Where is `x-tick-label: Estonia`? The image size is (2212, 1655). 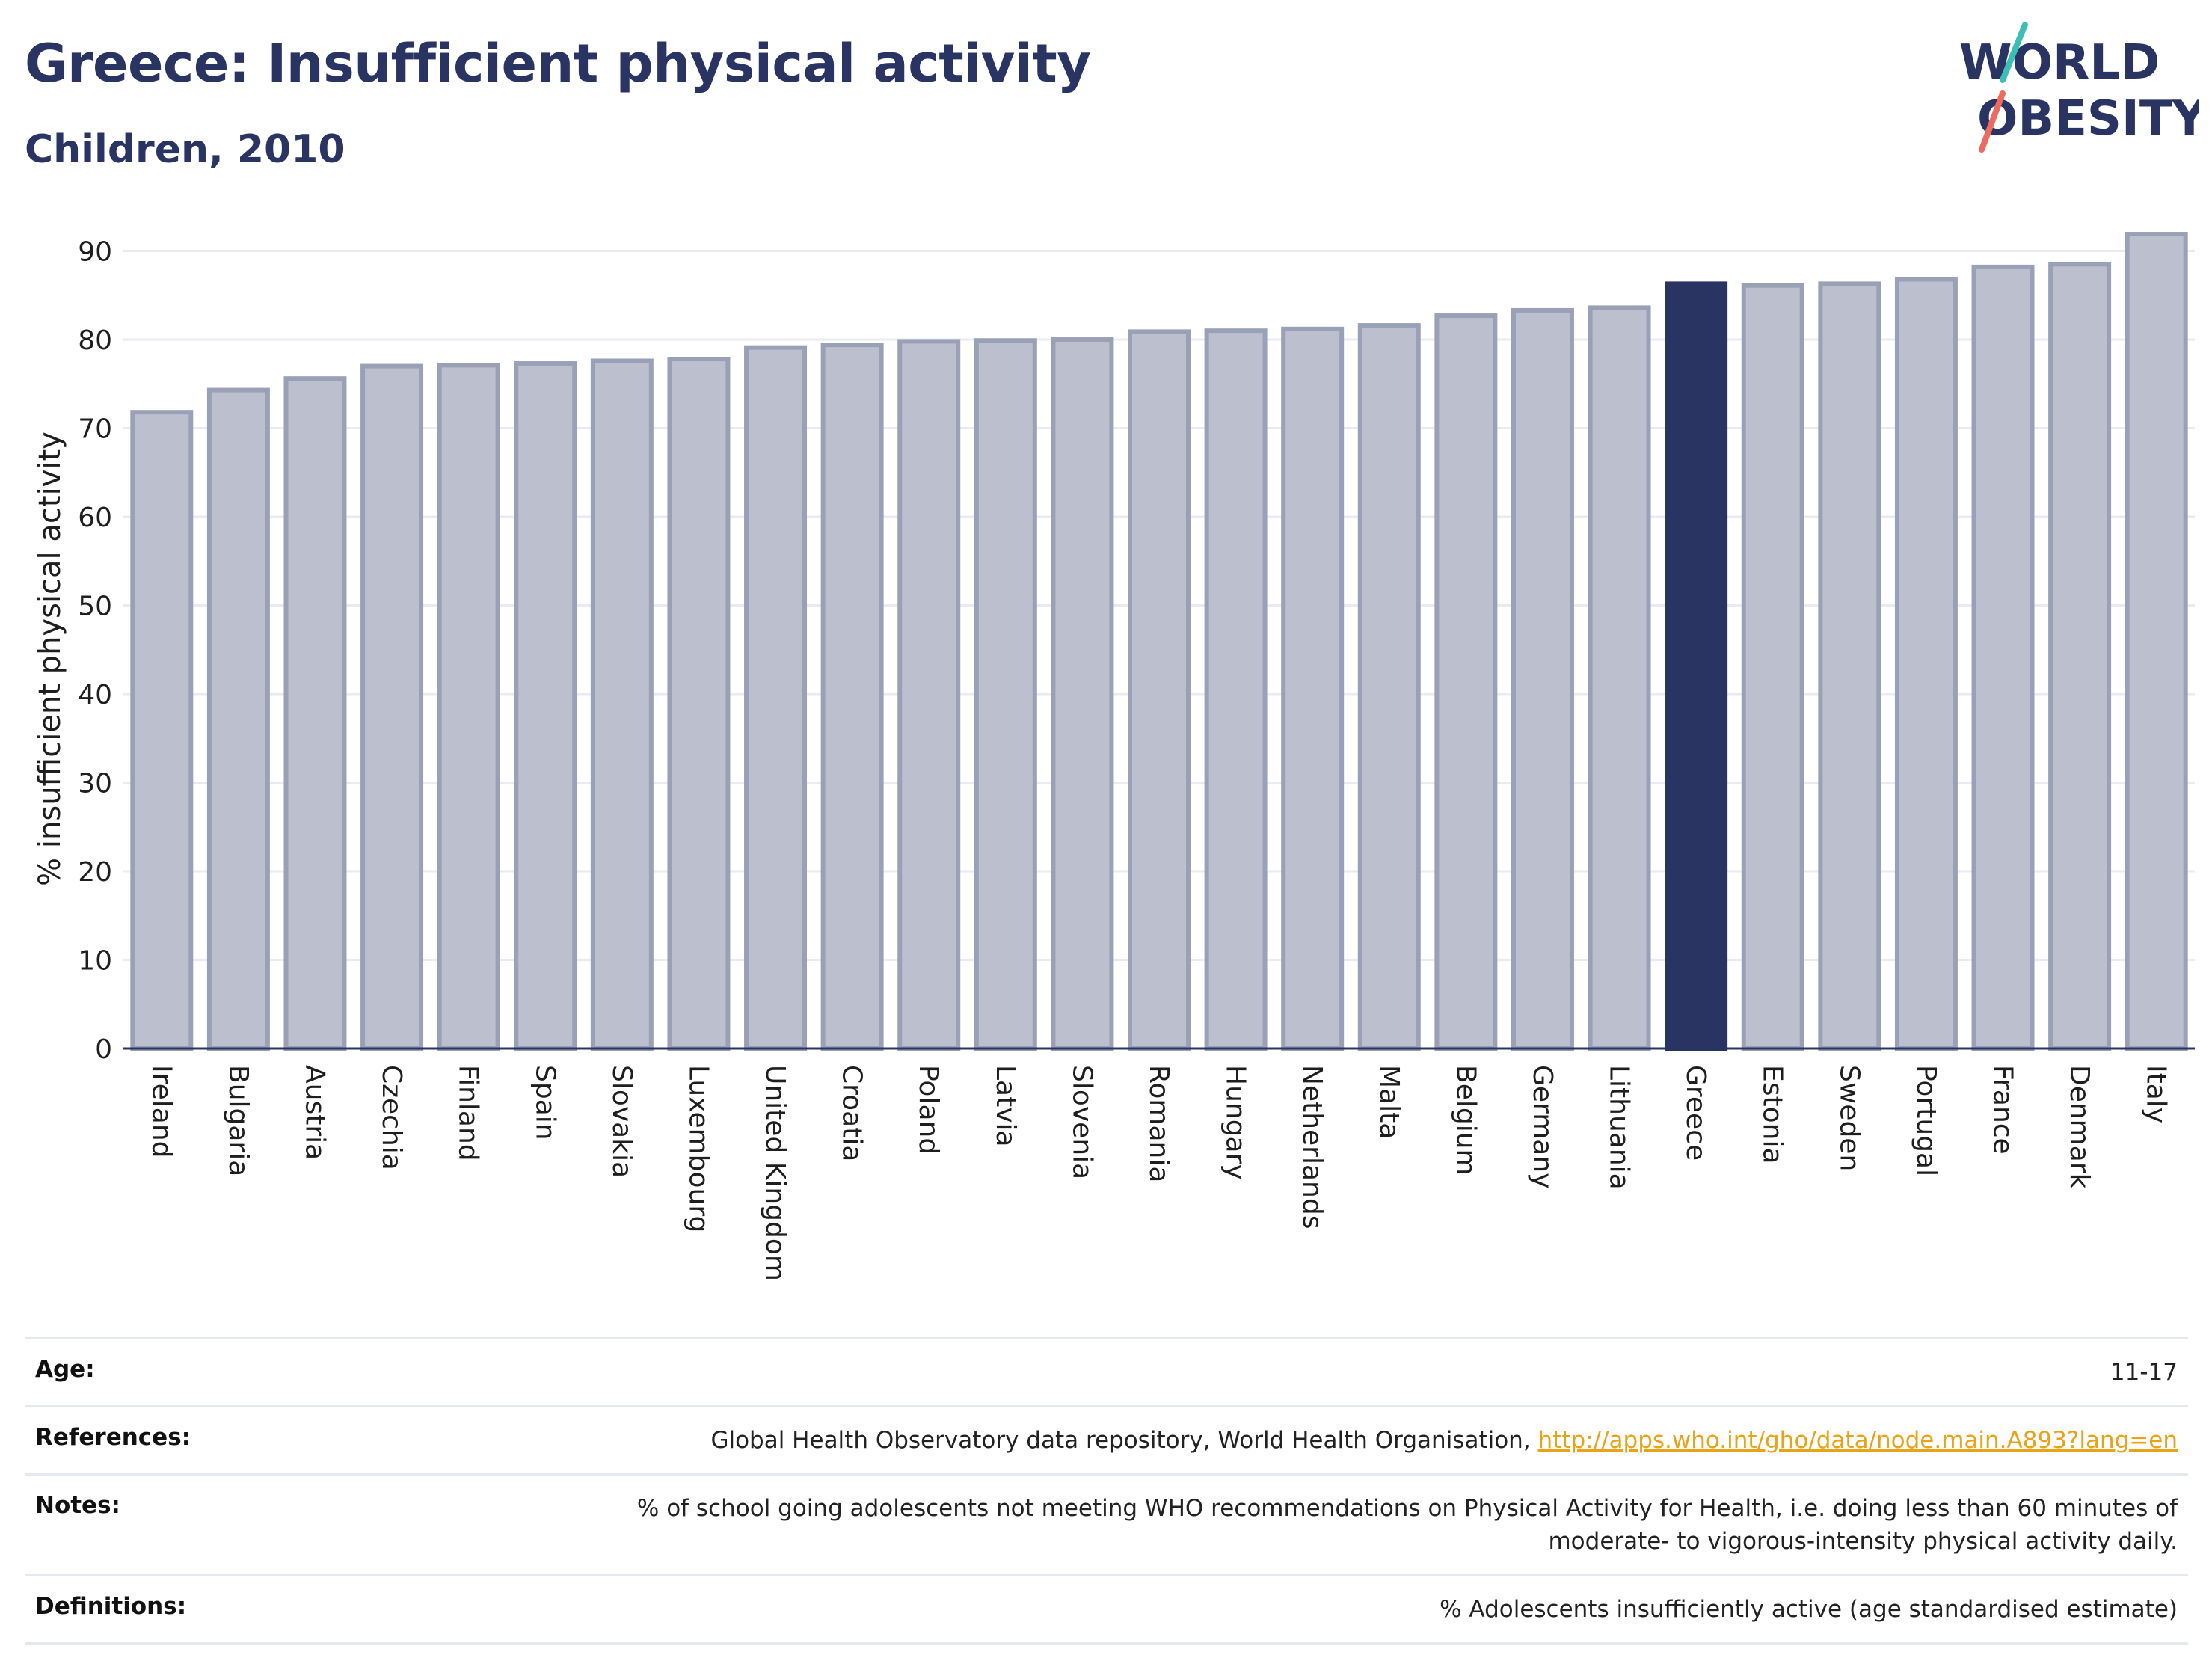
x-tick-label: Estonia is located at coordinates (1772, 1114).